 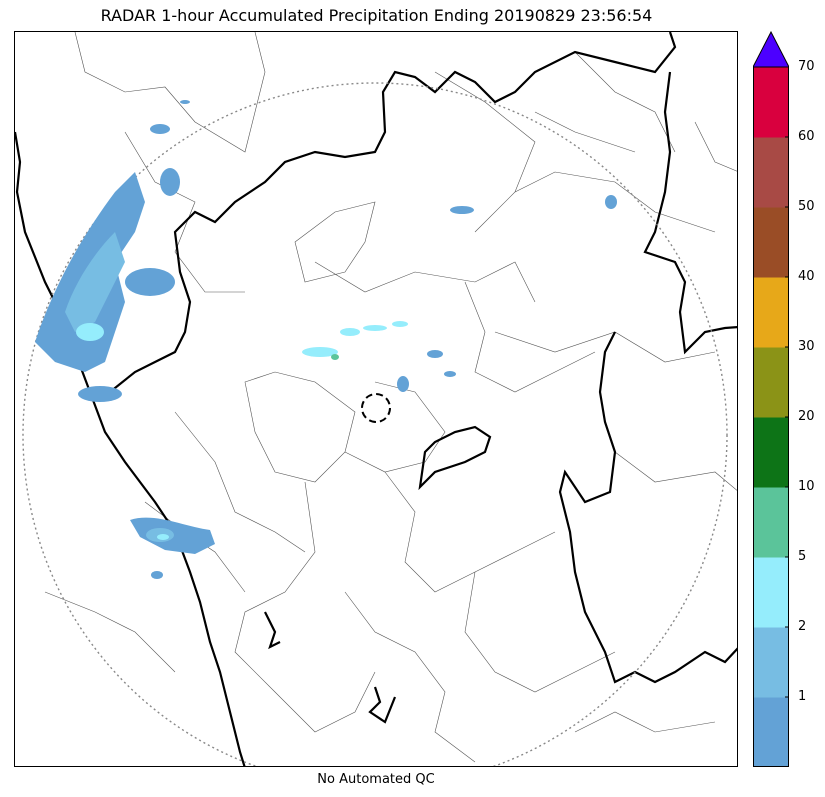 What do you see at coordinates (806, 276) in the screenshot?
I see `colorbar-tick-label: 40` at bounding box center [806, 276].